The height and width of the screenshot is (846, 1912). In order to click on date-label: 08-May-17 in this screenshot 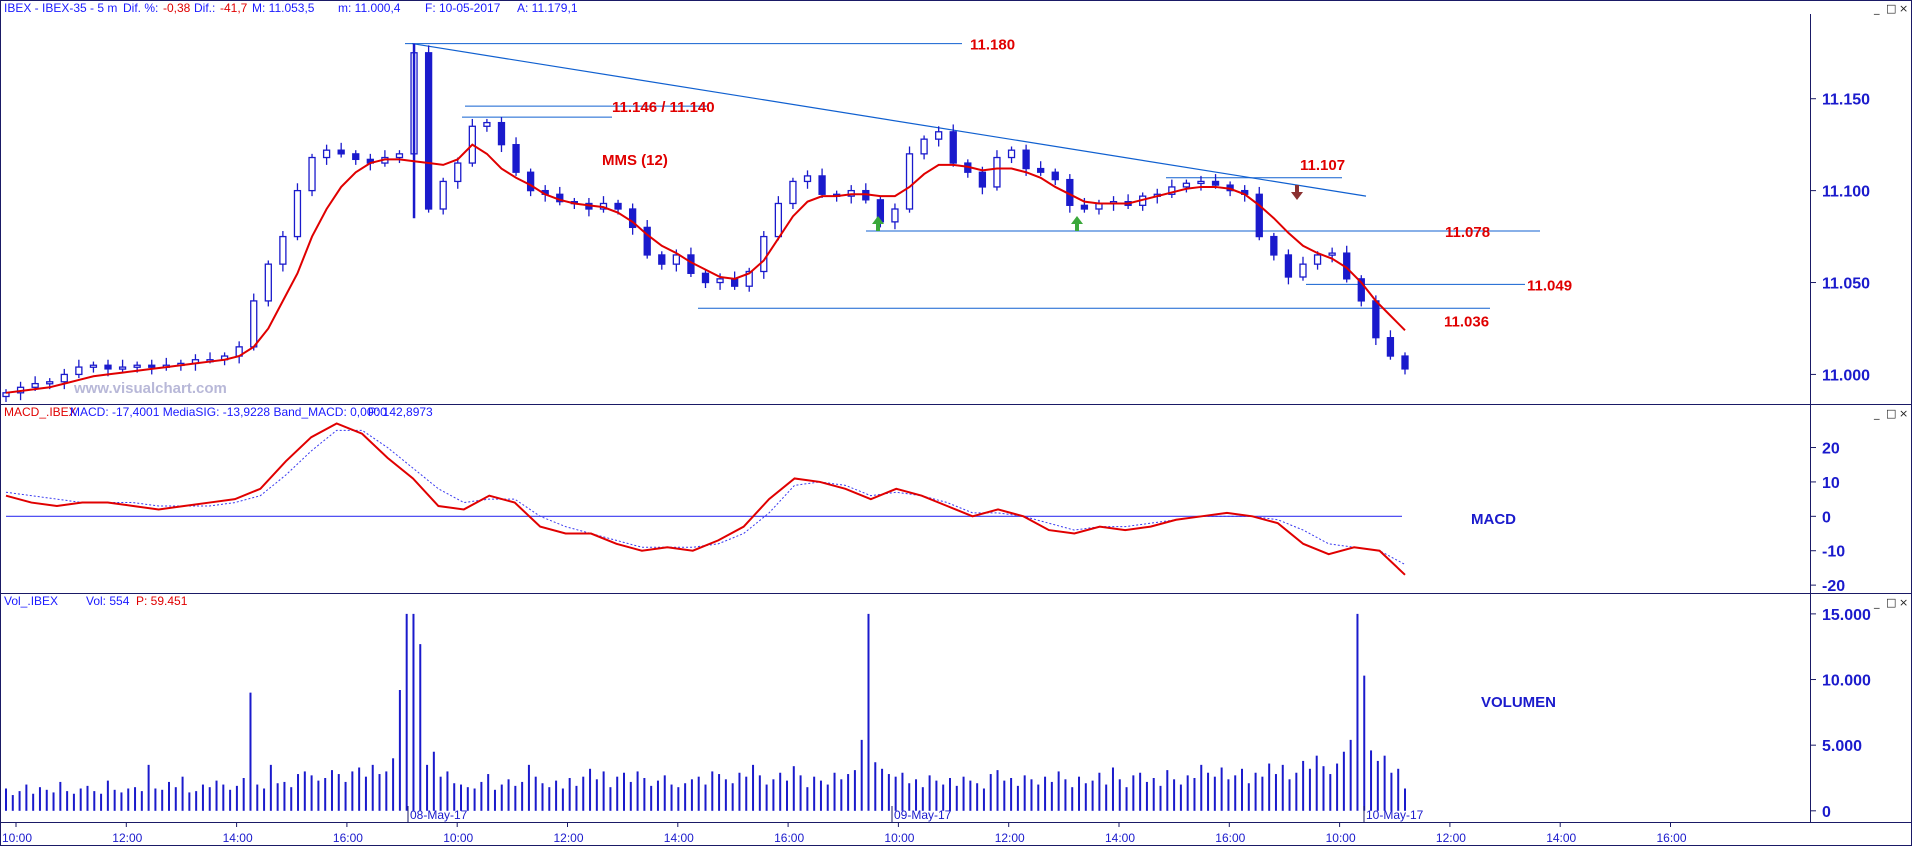, I will do `click(439, 815)`.